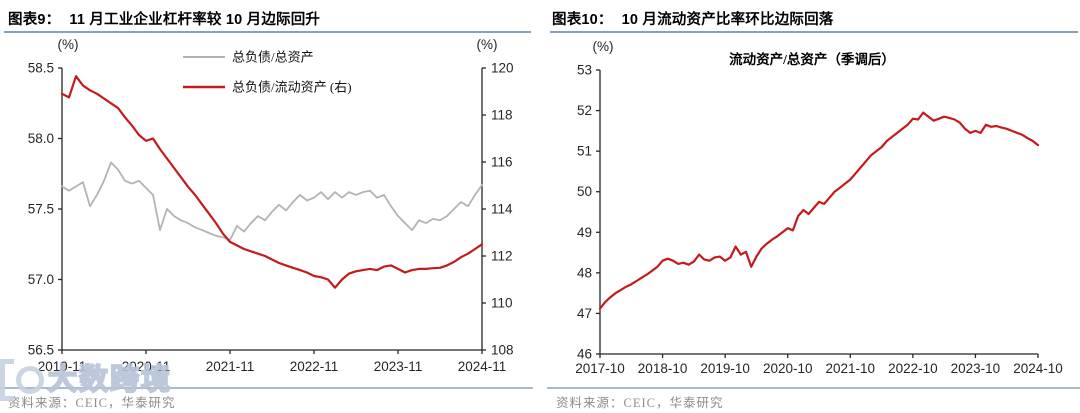  Describe the element at coordinates (41, 138) in the screenshot. I see `y-tick-label: 58.0` at that location.